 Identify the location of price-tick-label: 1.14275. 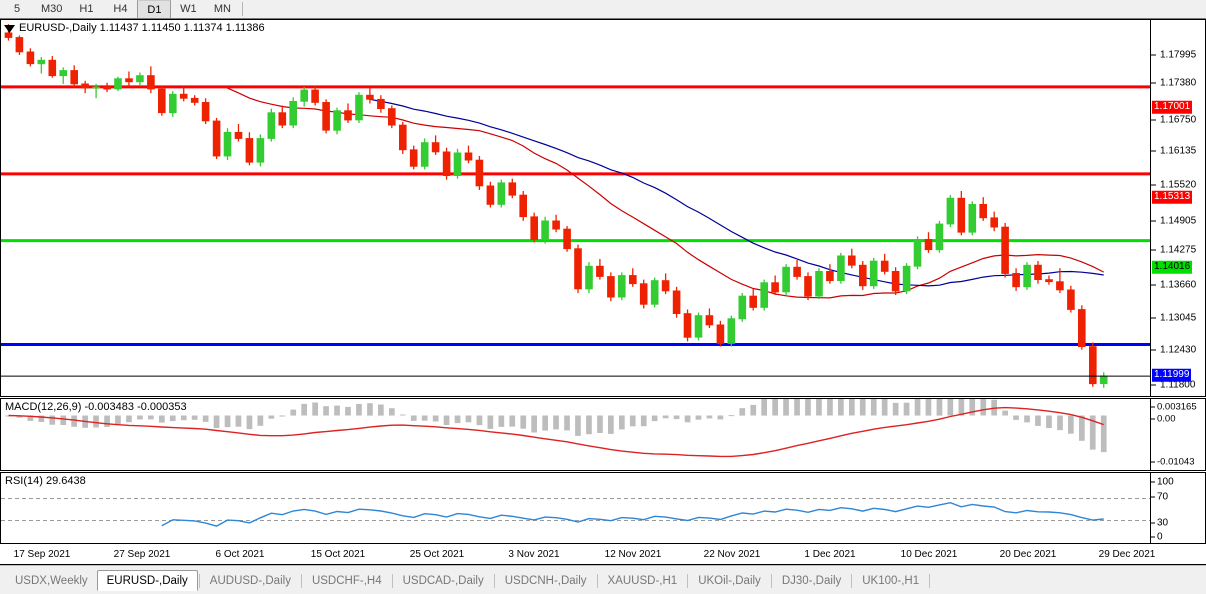
(1178, 250).